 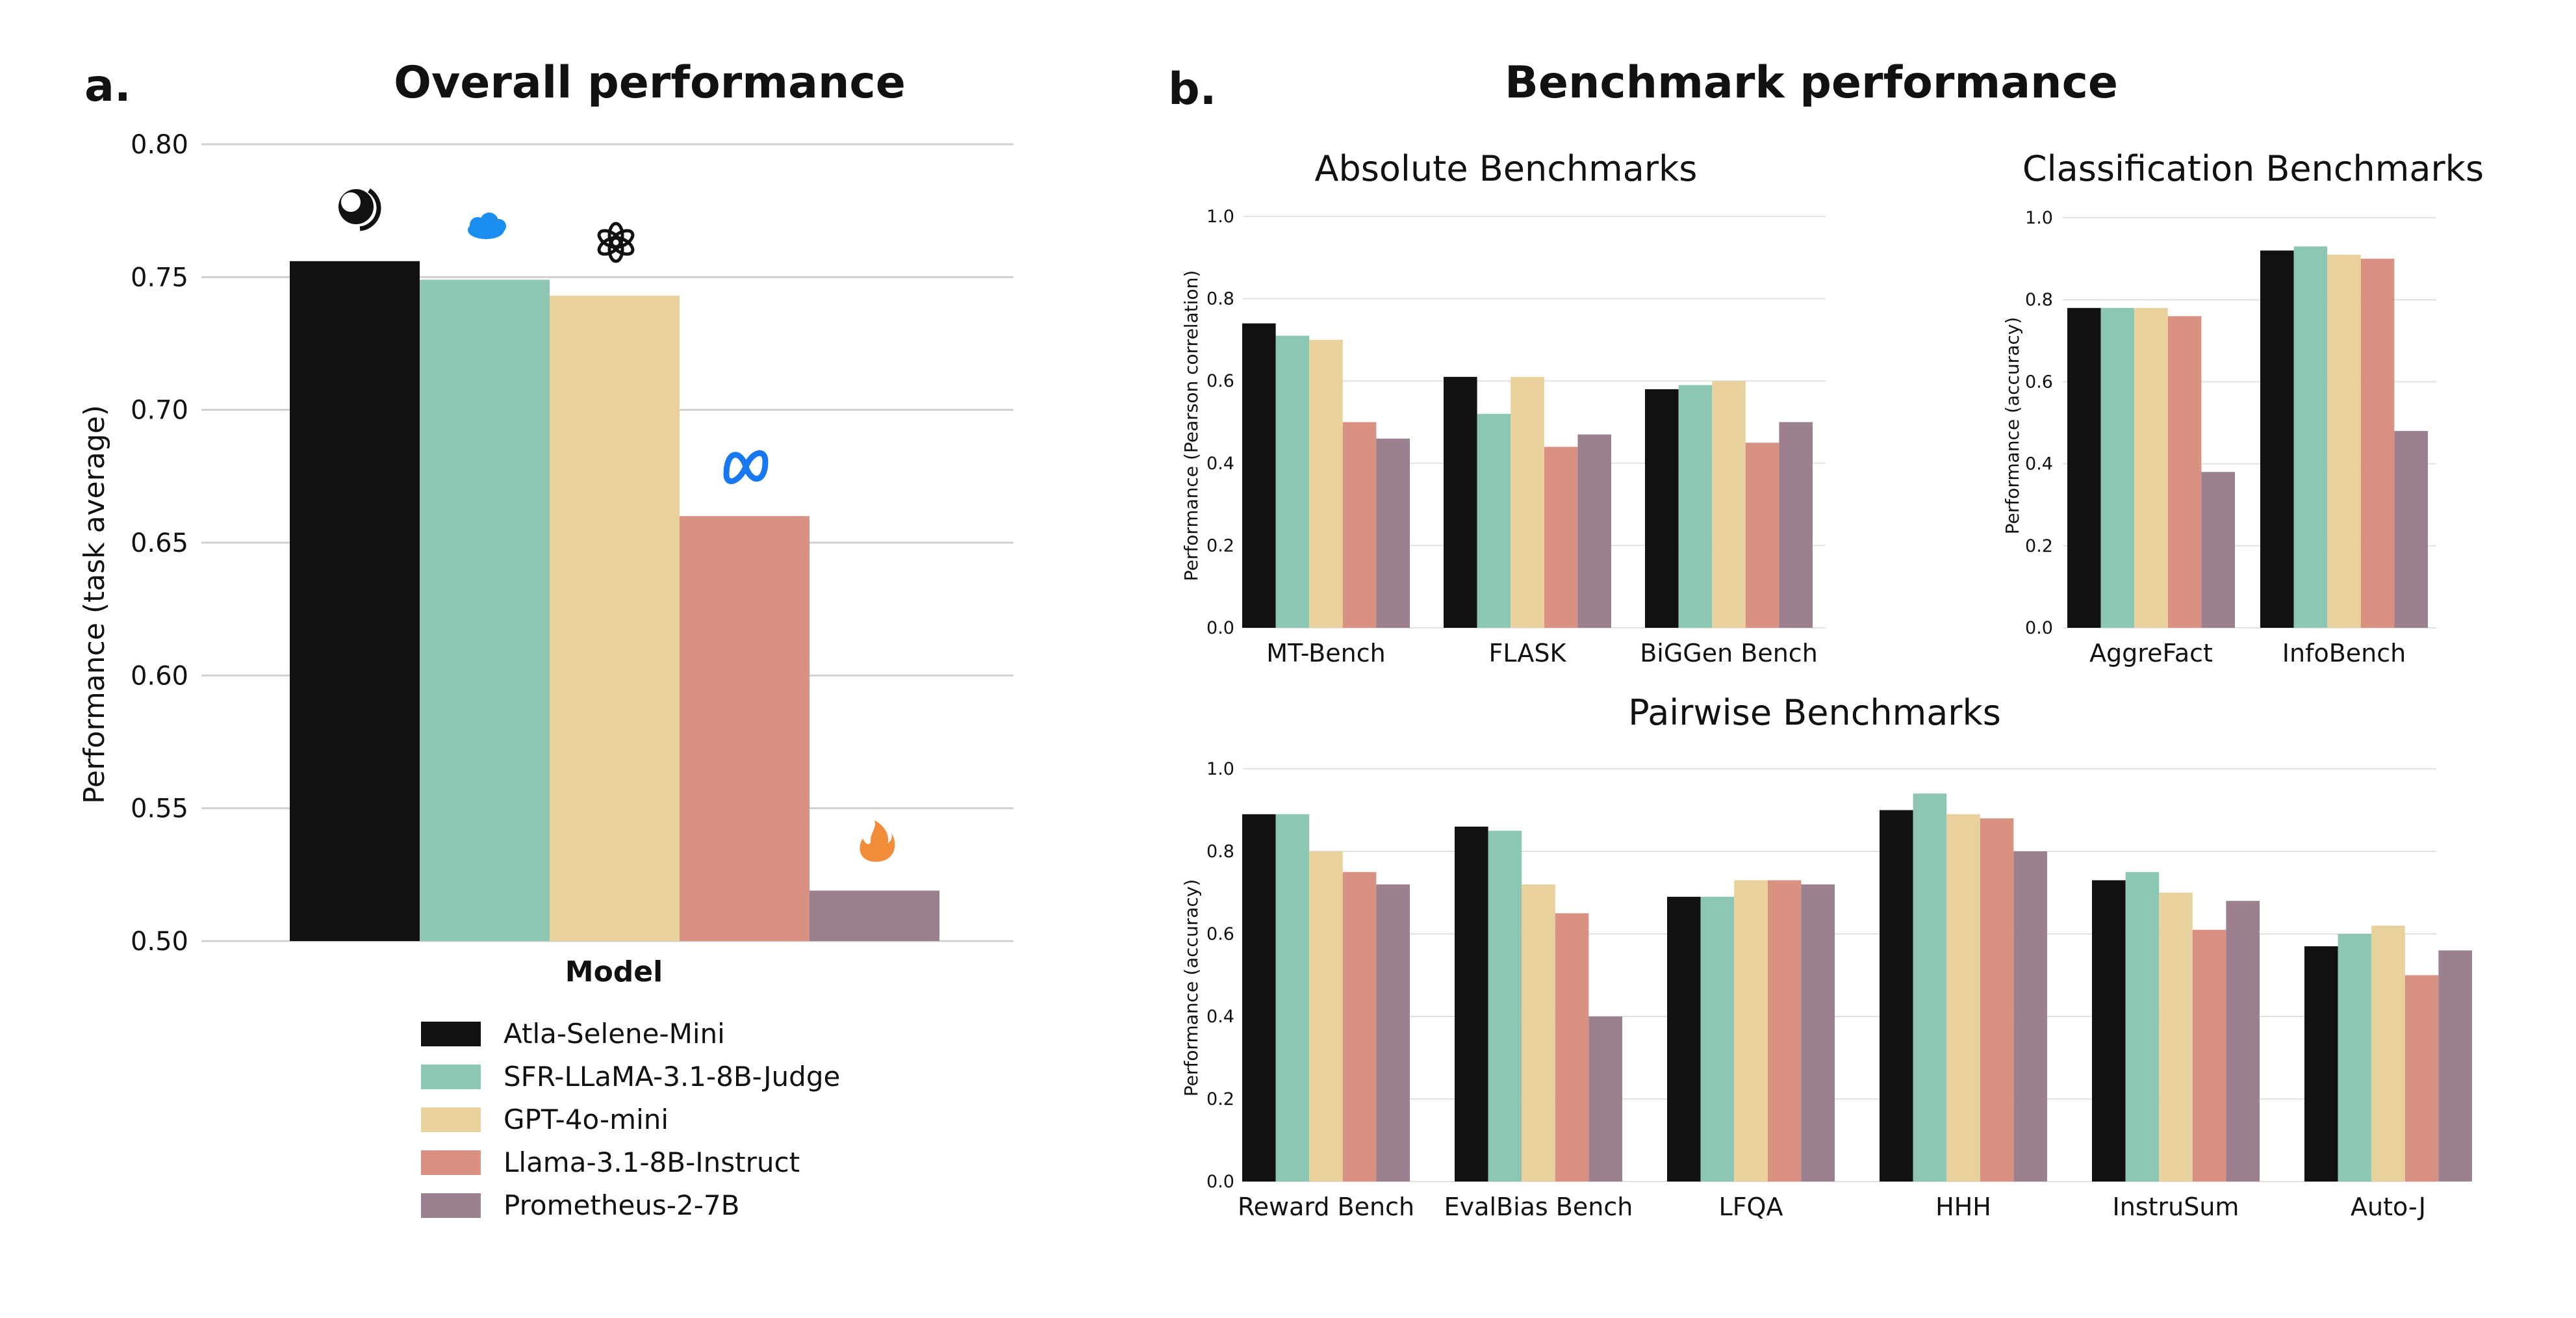 What do you see at coordinates (1393, 1033) in the screenshot?
I see `pairwise-bar-reward-bench-prometheus-2-7b` at bounding box center [1393, 1033].